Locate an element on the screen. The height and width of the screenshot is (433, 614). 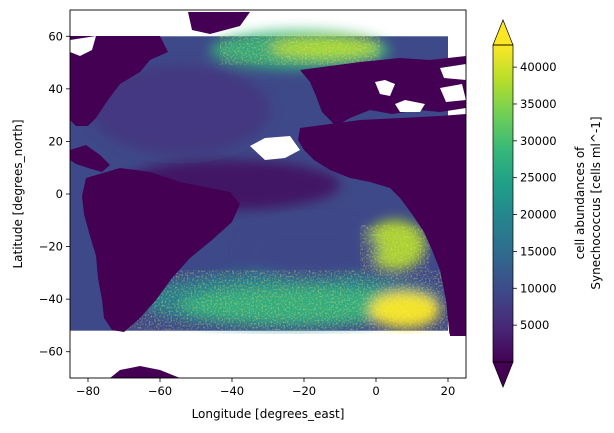
region-south-gyre is located at coordinates (310, 250).